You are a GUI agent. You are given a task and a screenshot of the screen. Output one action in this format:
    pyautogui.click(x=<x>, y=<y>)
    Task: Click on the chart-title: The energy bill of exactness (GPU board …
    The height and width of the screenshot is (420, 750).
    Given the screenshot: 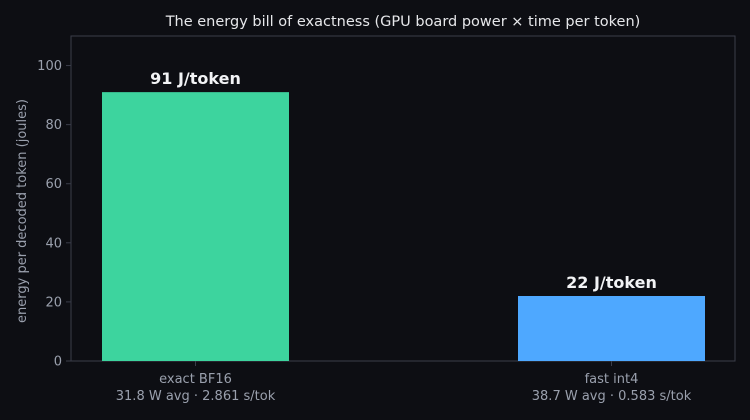 What is the action you would take?
    pyautogui.click(x=403, y=22)
    